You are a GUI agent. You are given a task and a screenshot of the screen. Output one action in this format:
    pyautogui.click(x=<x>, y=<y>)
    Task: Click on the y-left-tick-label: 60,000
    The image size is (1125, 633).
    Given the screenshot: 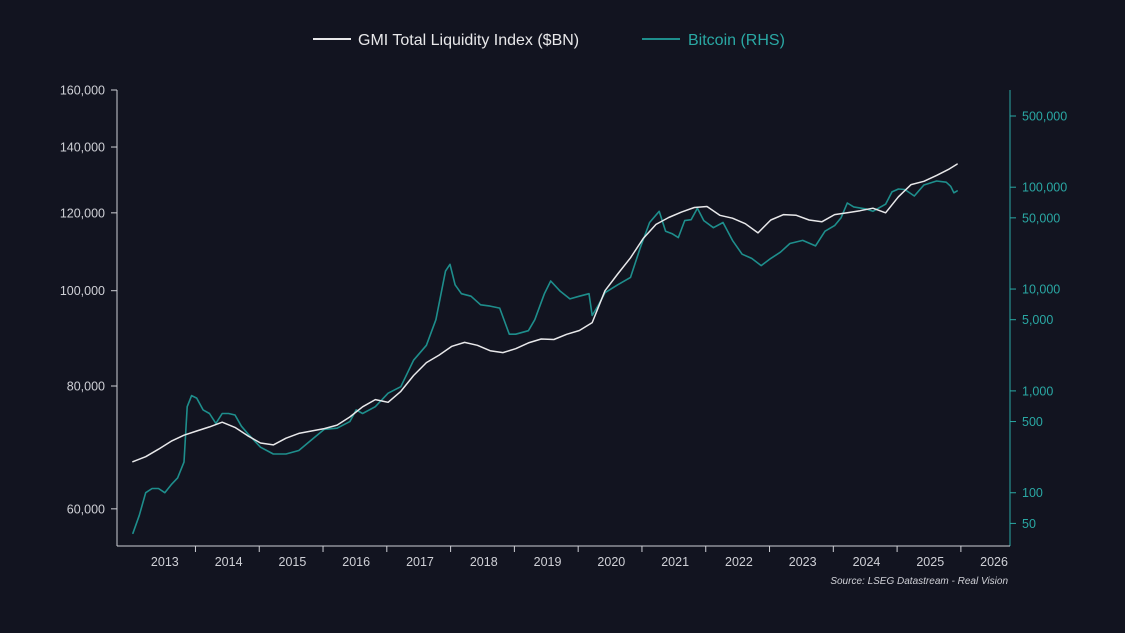 What is the action you would take?
    pyautogui.click(x=86, y=509)
    